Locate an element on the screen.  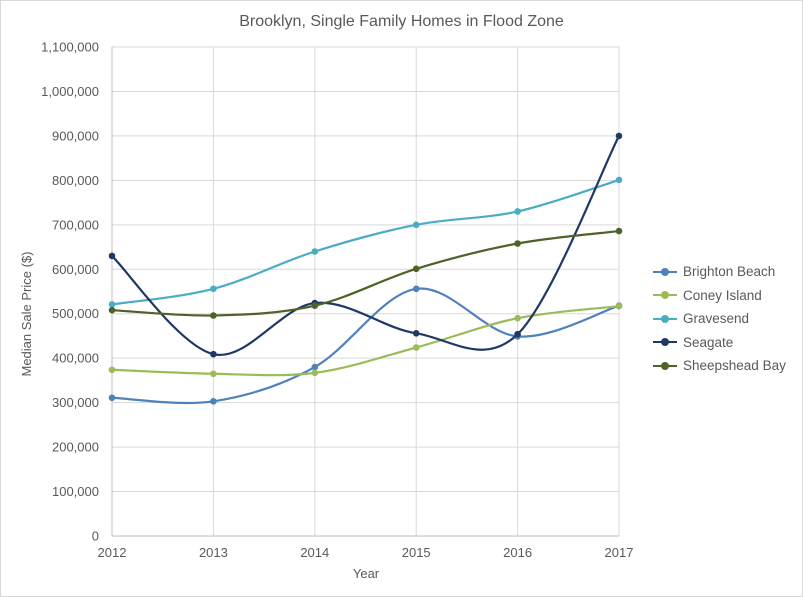
y-tick-label: 200,000 is located at coordinates (75, 447).